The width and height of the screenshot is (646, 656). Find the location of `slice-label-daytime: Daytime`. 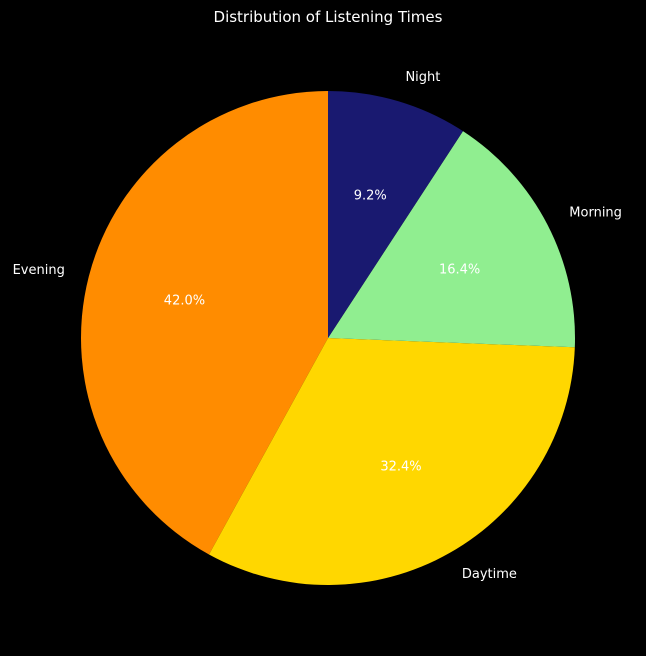

slice-label-daytime: Daytime is located at coordinates (489, 574).